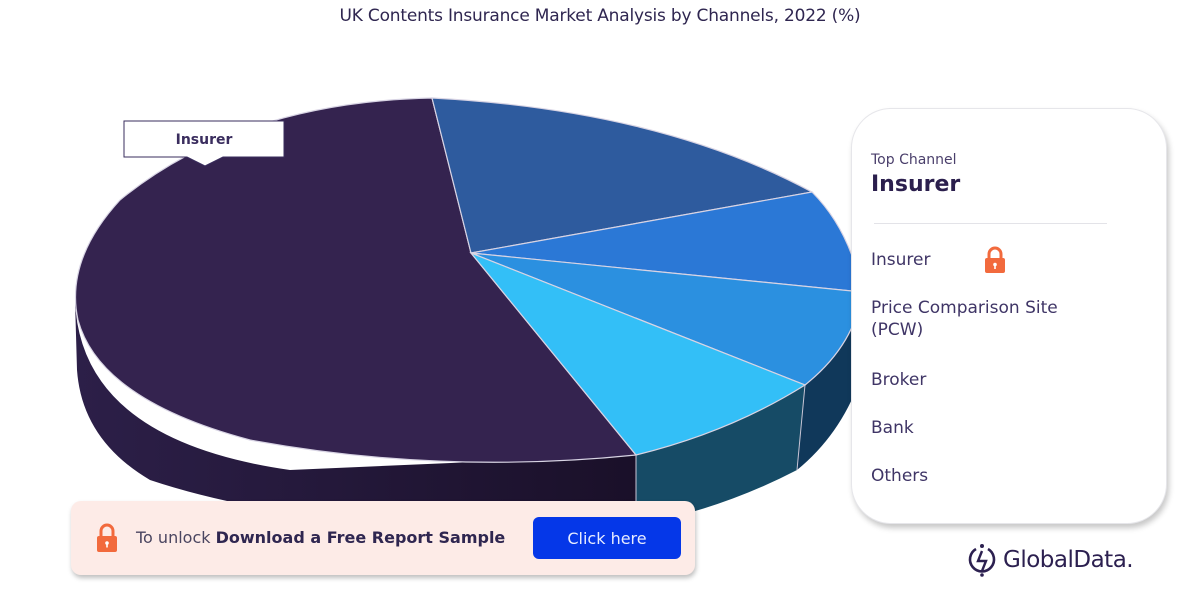  What do you see at coordinates (892, 428) in the screenshot?
I see `legend-item-bank: Bank` at bounding box center [892, 428].